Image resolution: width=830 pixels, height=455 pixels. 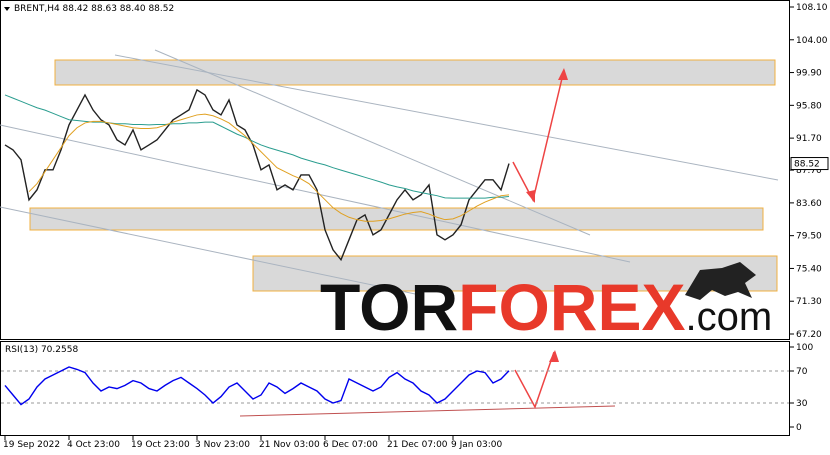 I want to click on logo-bull, so click(x=720, y=281).